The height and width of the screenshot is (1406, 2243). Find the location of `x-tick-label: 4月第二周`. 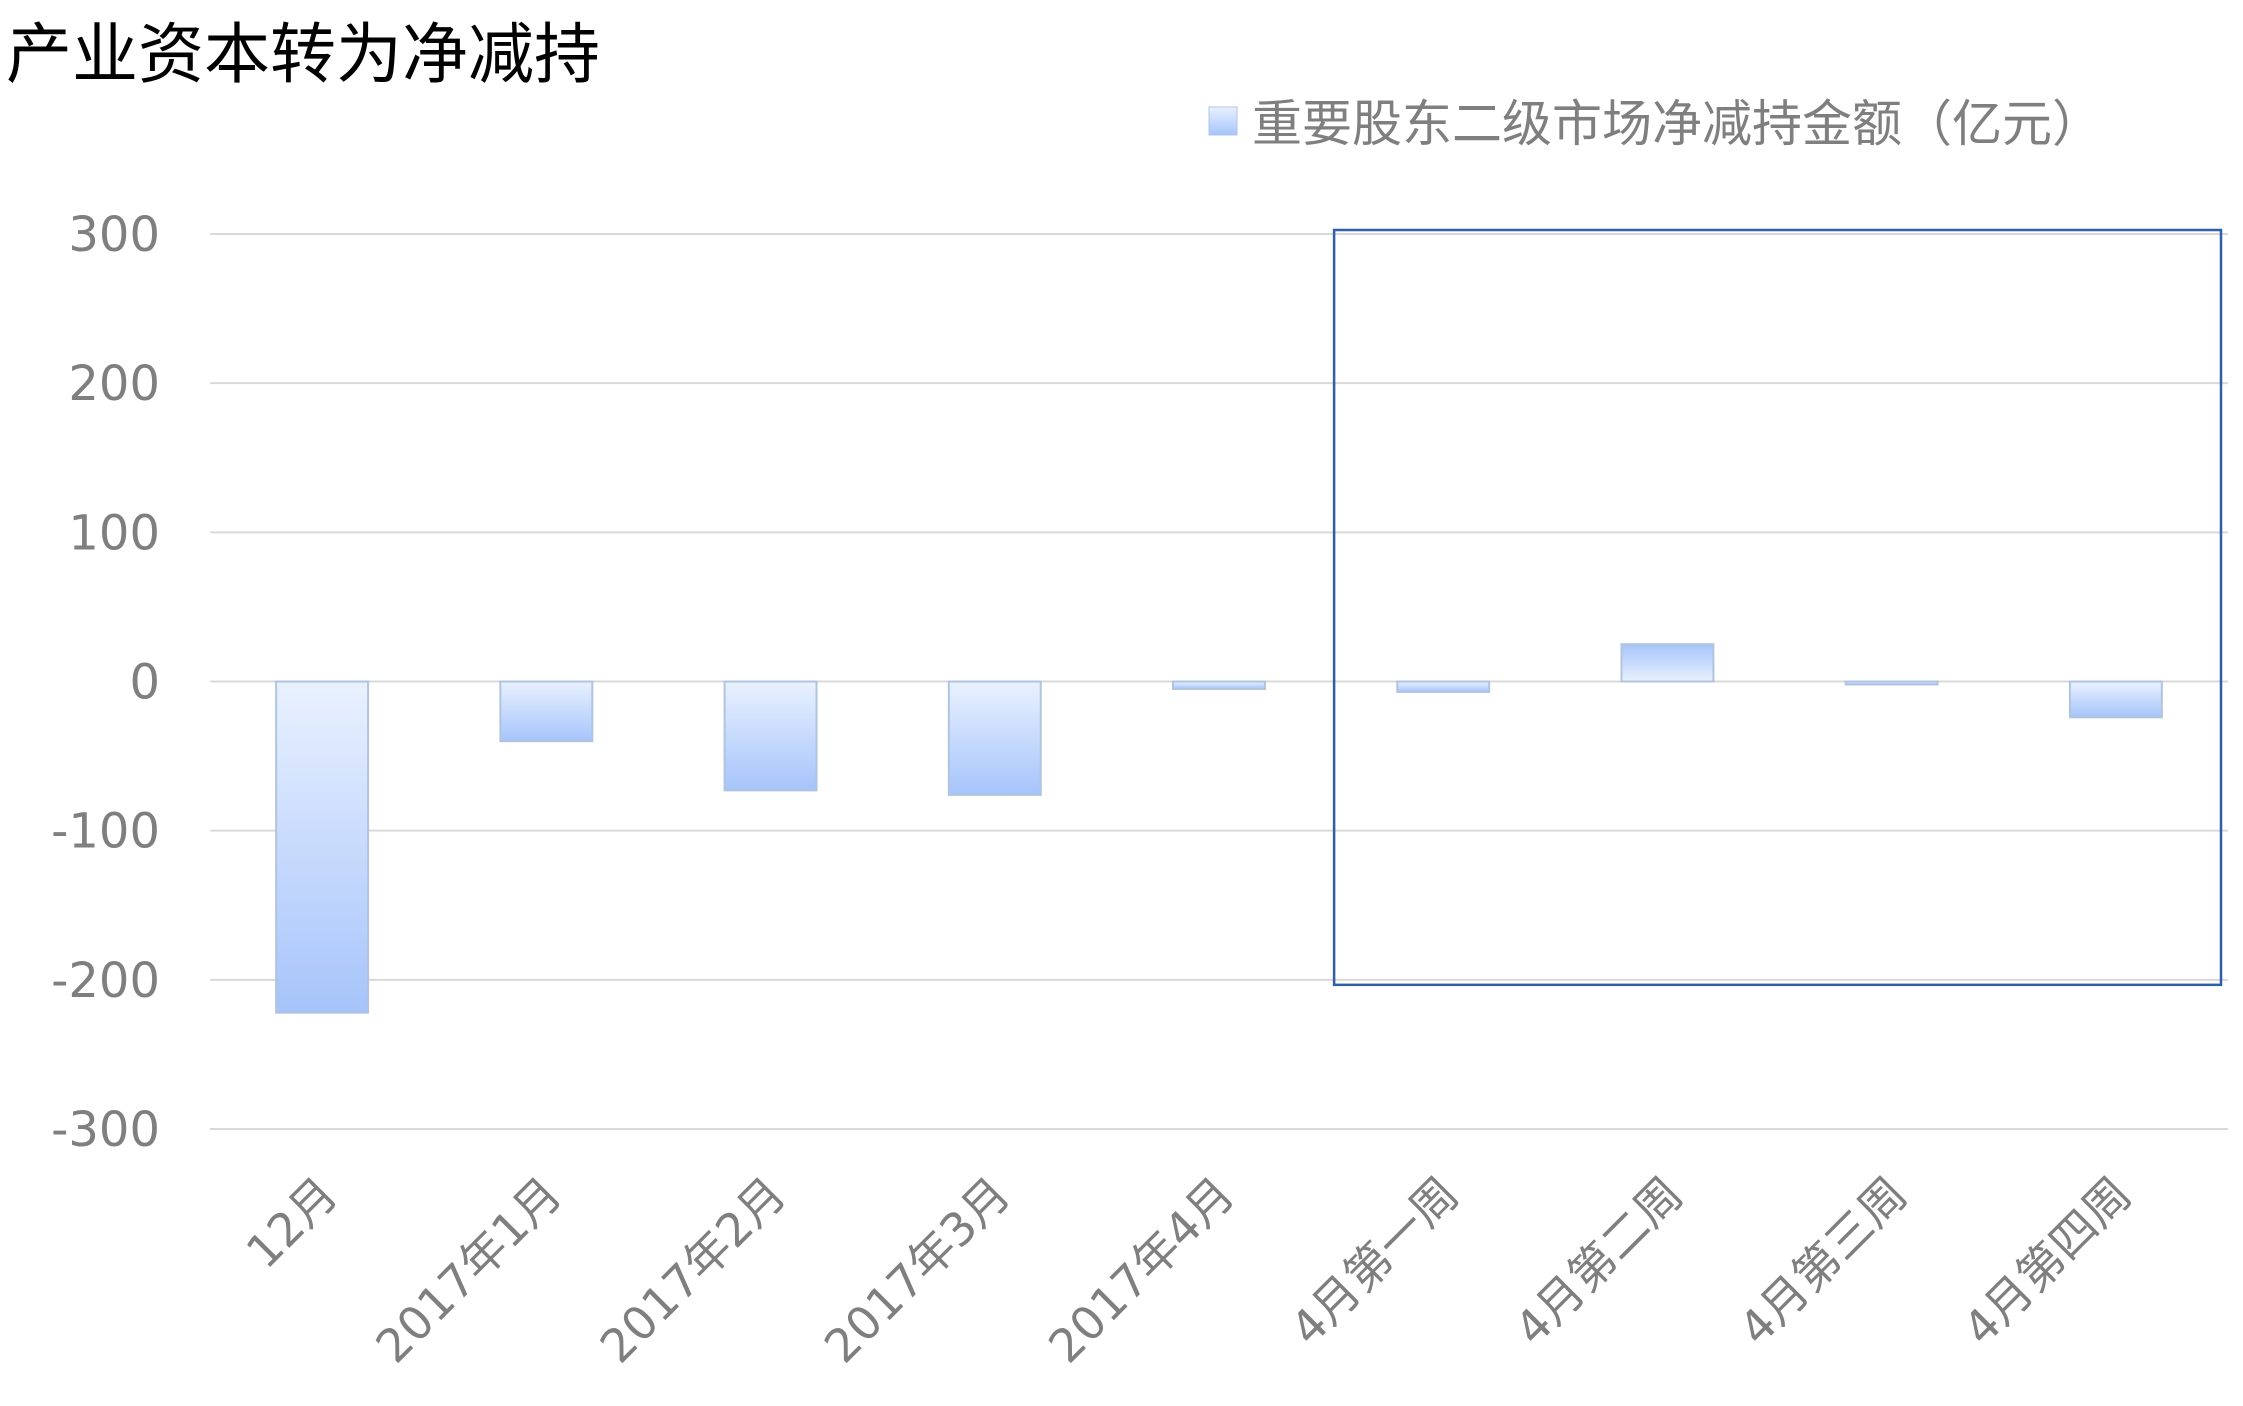

x-tick-label: 4月第二周 is located at coordinates (1598, 1261).